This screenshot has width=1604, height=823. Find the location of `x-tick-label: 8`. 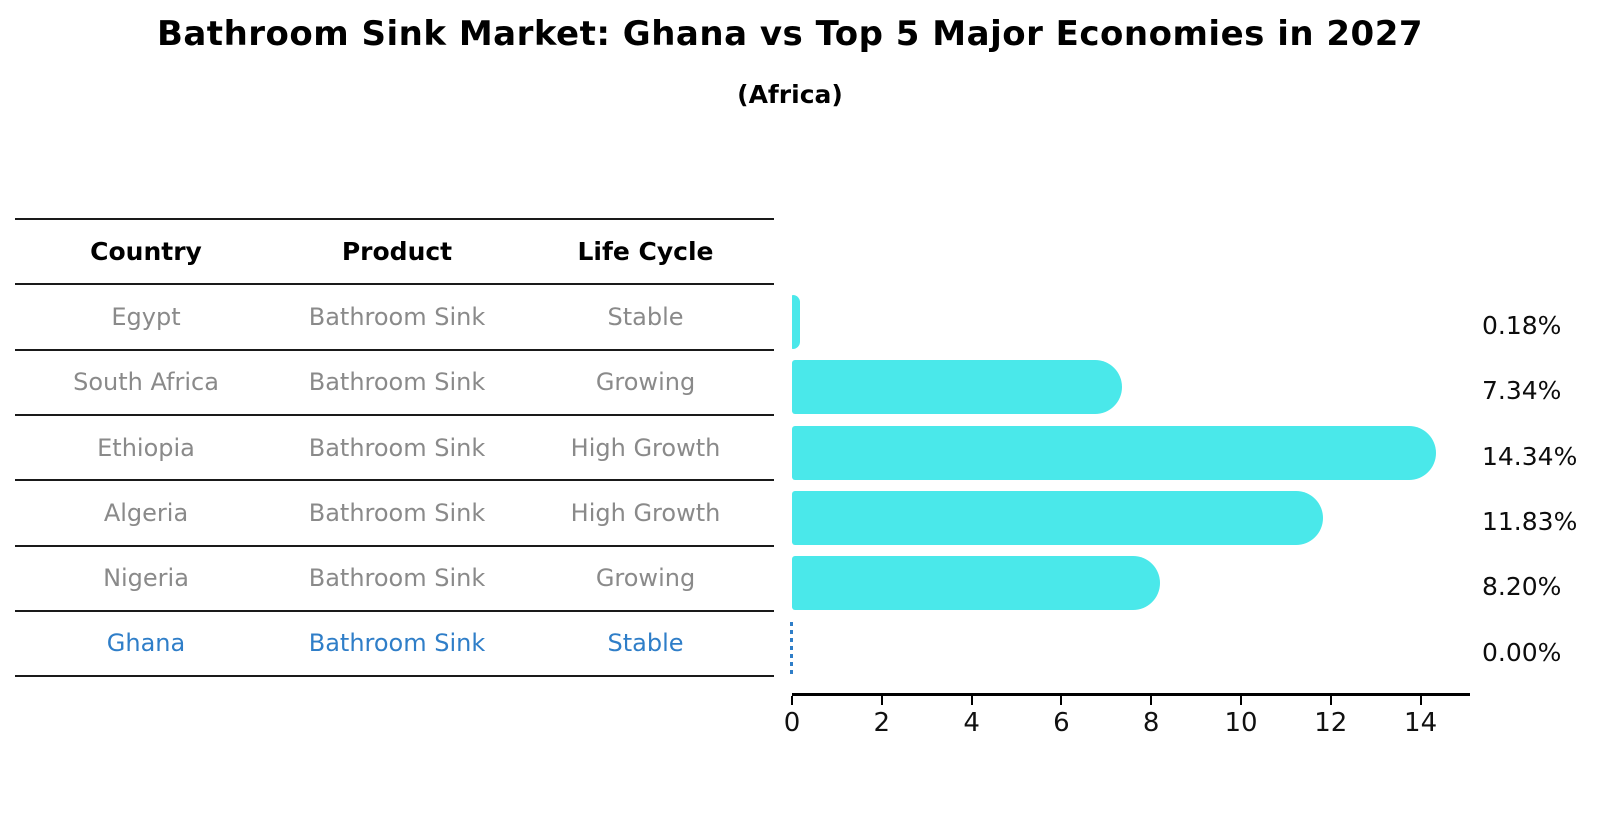

x-tick-label: 8 is located at coordinates (1151, 723).